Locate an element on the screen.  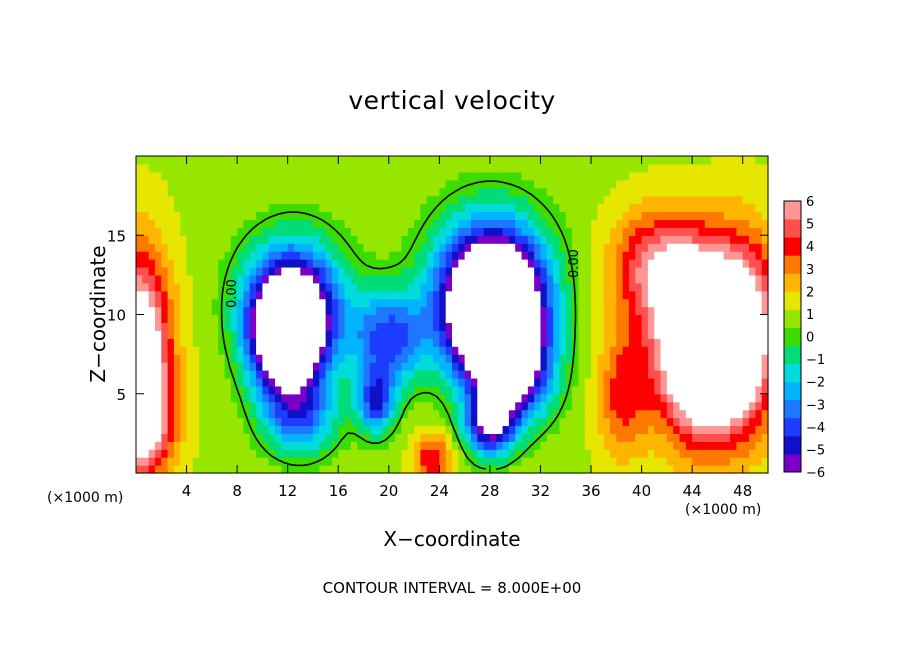
contour-label: 0.00 is located at coordinates (574, 263).